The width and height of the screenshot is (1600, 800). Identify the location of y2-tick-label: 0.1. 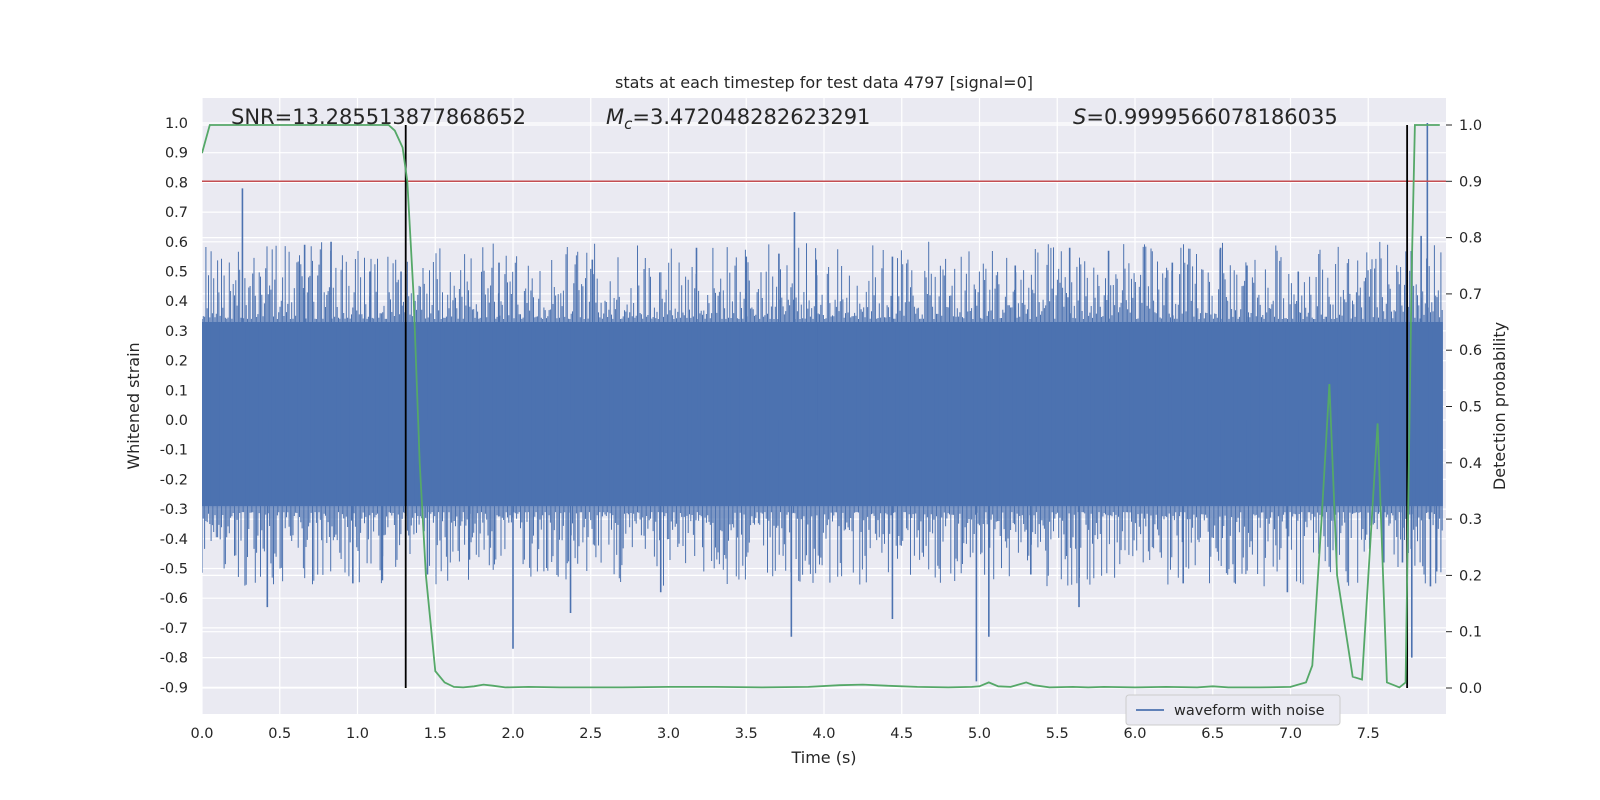
(1470, 633).